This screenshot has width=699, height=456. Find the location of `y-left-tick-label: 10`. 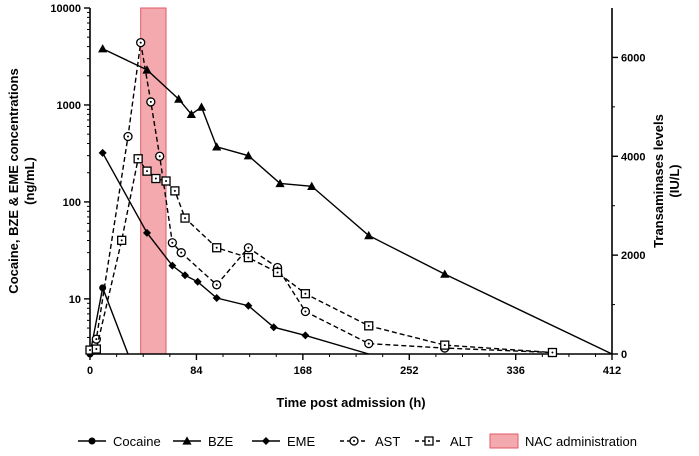

y-left-tick-label: 10 is located at coordinates (75, 300).